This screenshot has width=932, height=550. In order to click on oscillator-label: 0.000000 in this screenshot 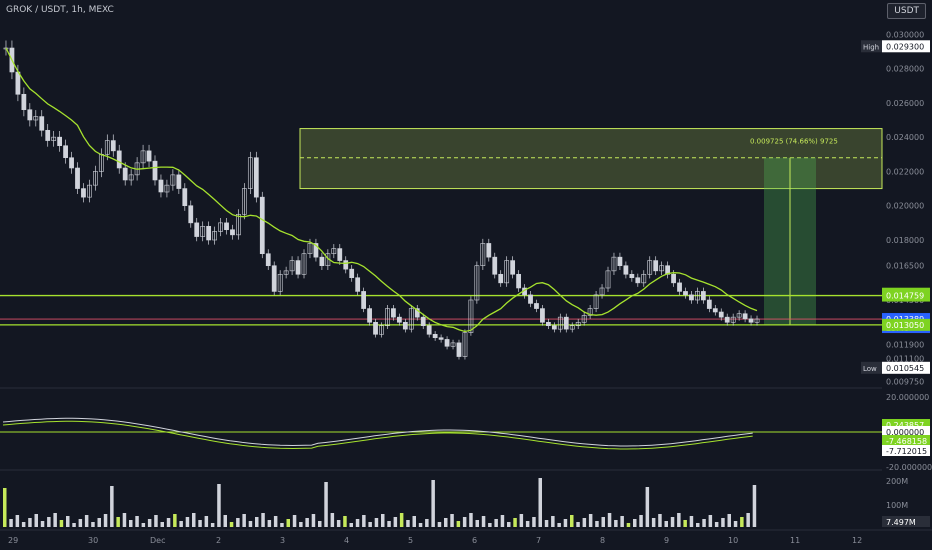, I will do `click(905, 432)`.